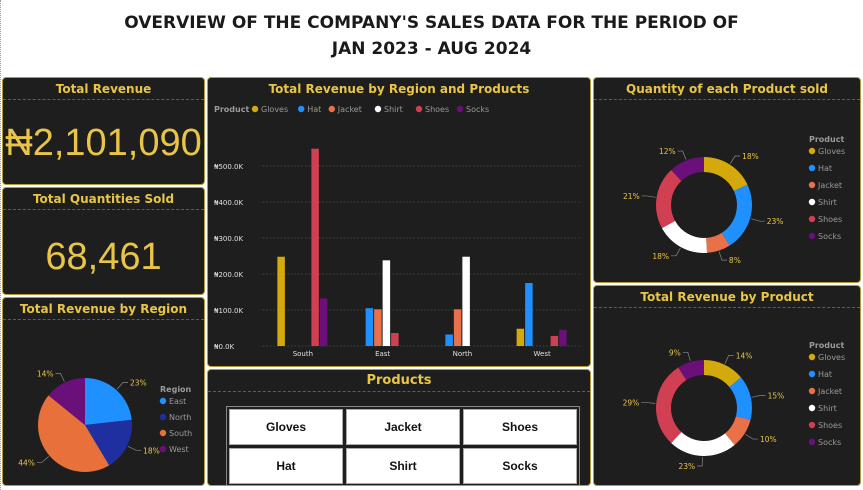 The image size is (863, 490). I want to click on bar-bar-west-hat, so click(529, 314).